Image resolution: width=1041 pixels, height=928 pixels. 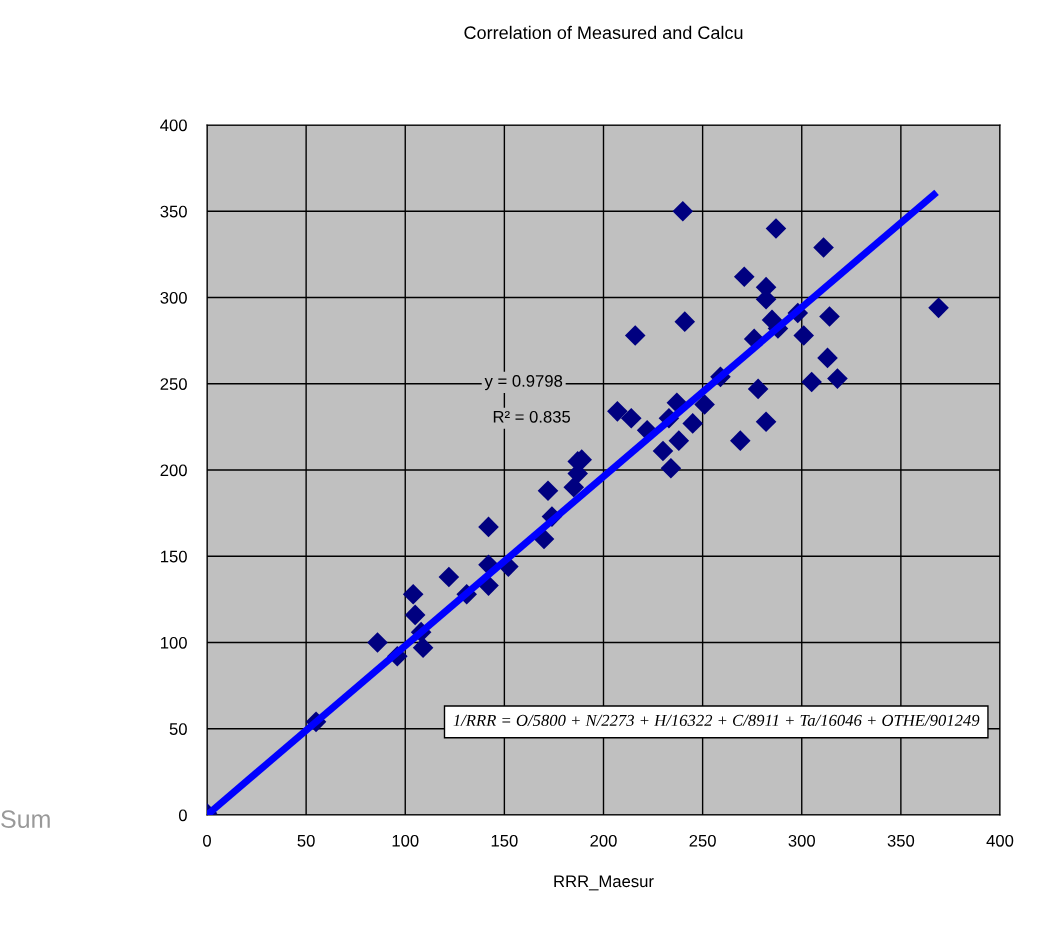 What do you see at coordinates (174, 642) in the screenshot?
I see `y-tick-label: 100` at bounding box center [174, 642].